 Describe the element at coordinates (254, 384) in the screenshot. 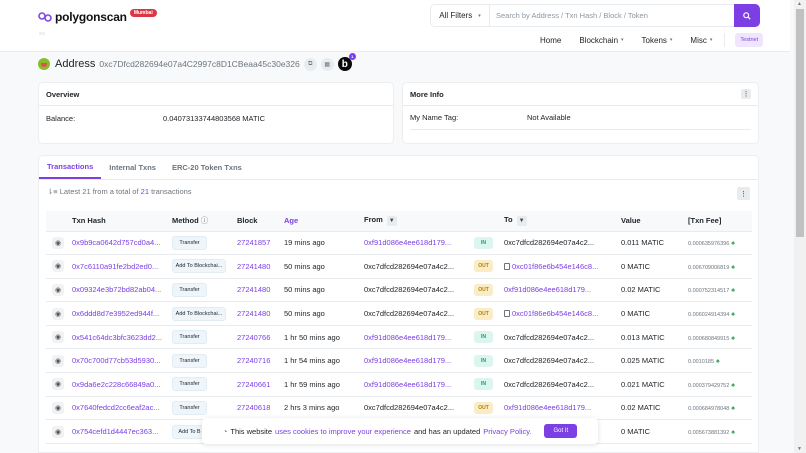

I see `block-link: 27240661` at that location.